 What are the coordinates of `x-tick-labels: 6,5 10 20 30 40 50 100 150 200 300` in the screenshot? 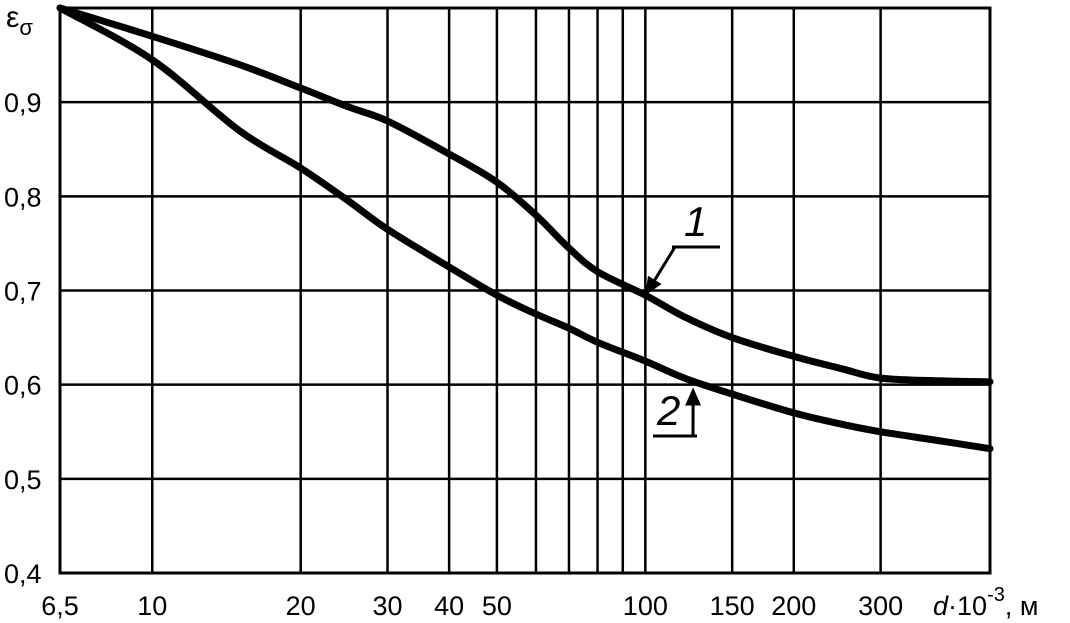 It's located at (472, 606).